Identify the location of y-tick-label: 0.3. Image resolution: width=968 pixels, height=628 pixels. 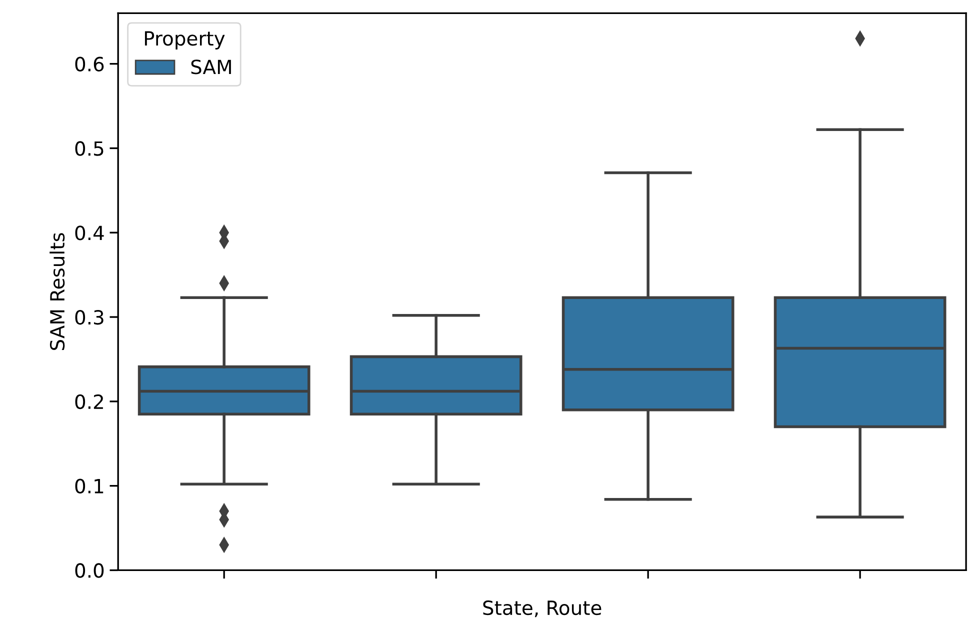
(89, 317).